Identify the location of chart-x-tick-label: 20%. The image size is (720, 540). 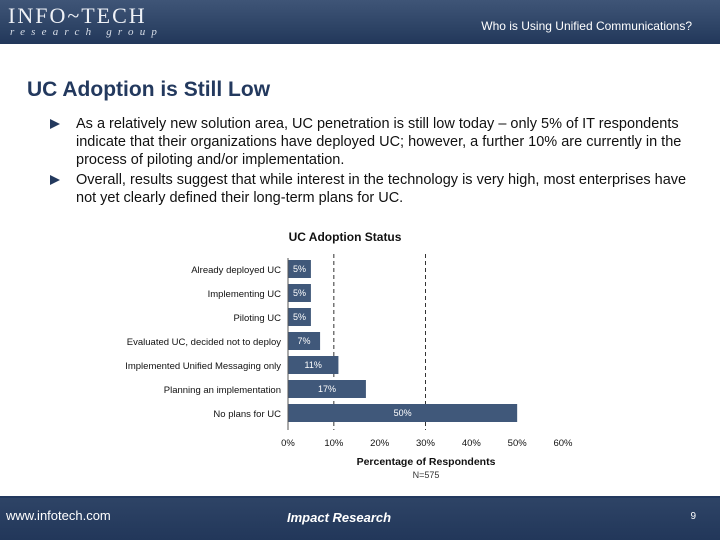
(380, 443).